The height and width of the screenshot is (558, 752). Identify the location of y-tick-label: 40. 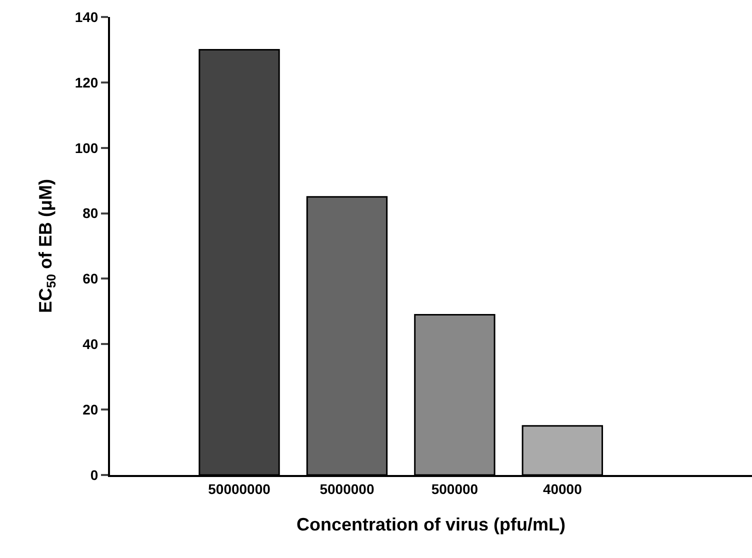
(90, 344).